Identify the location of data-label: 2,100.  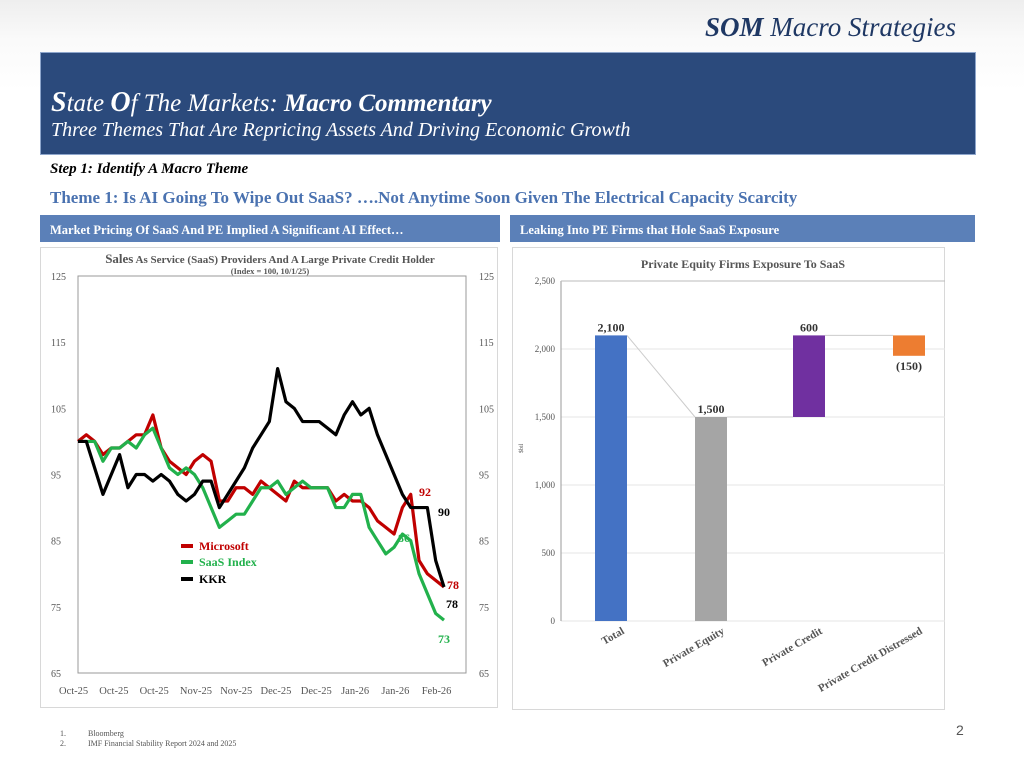
(611, 327).